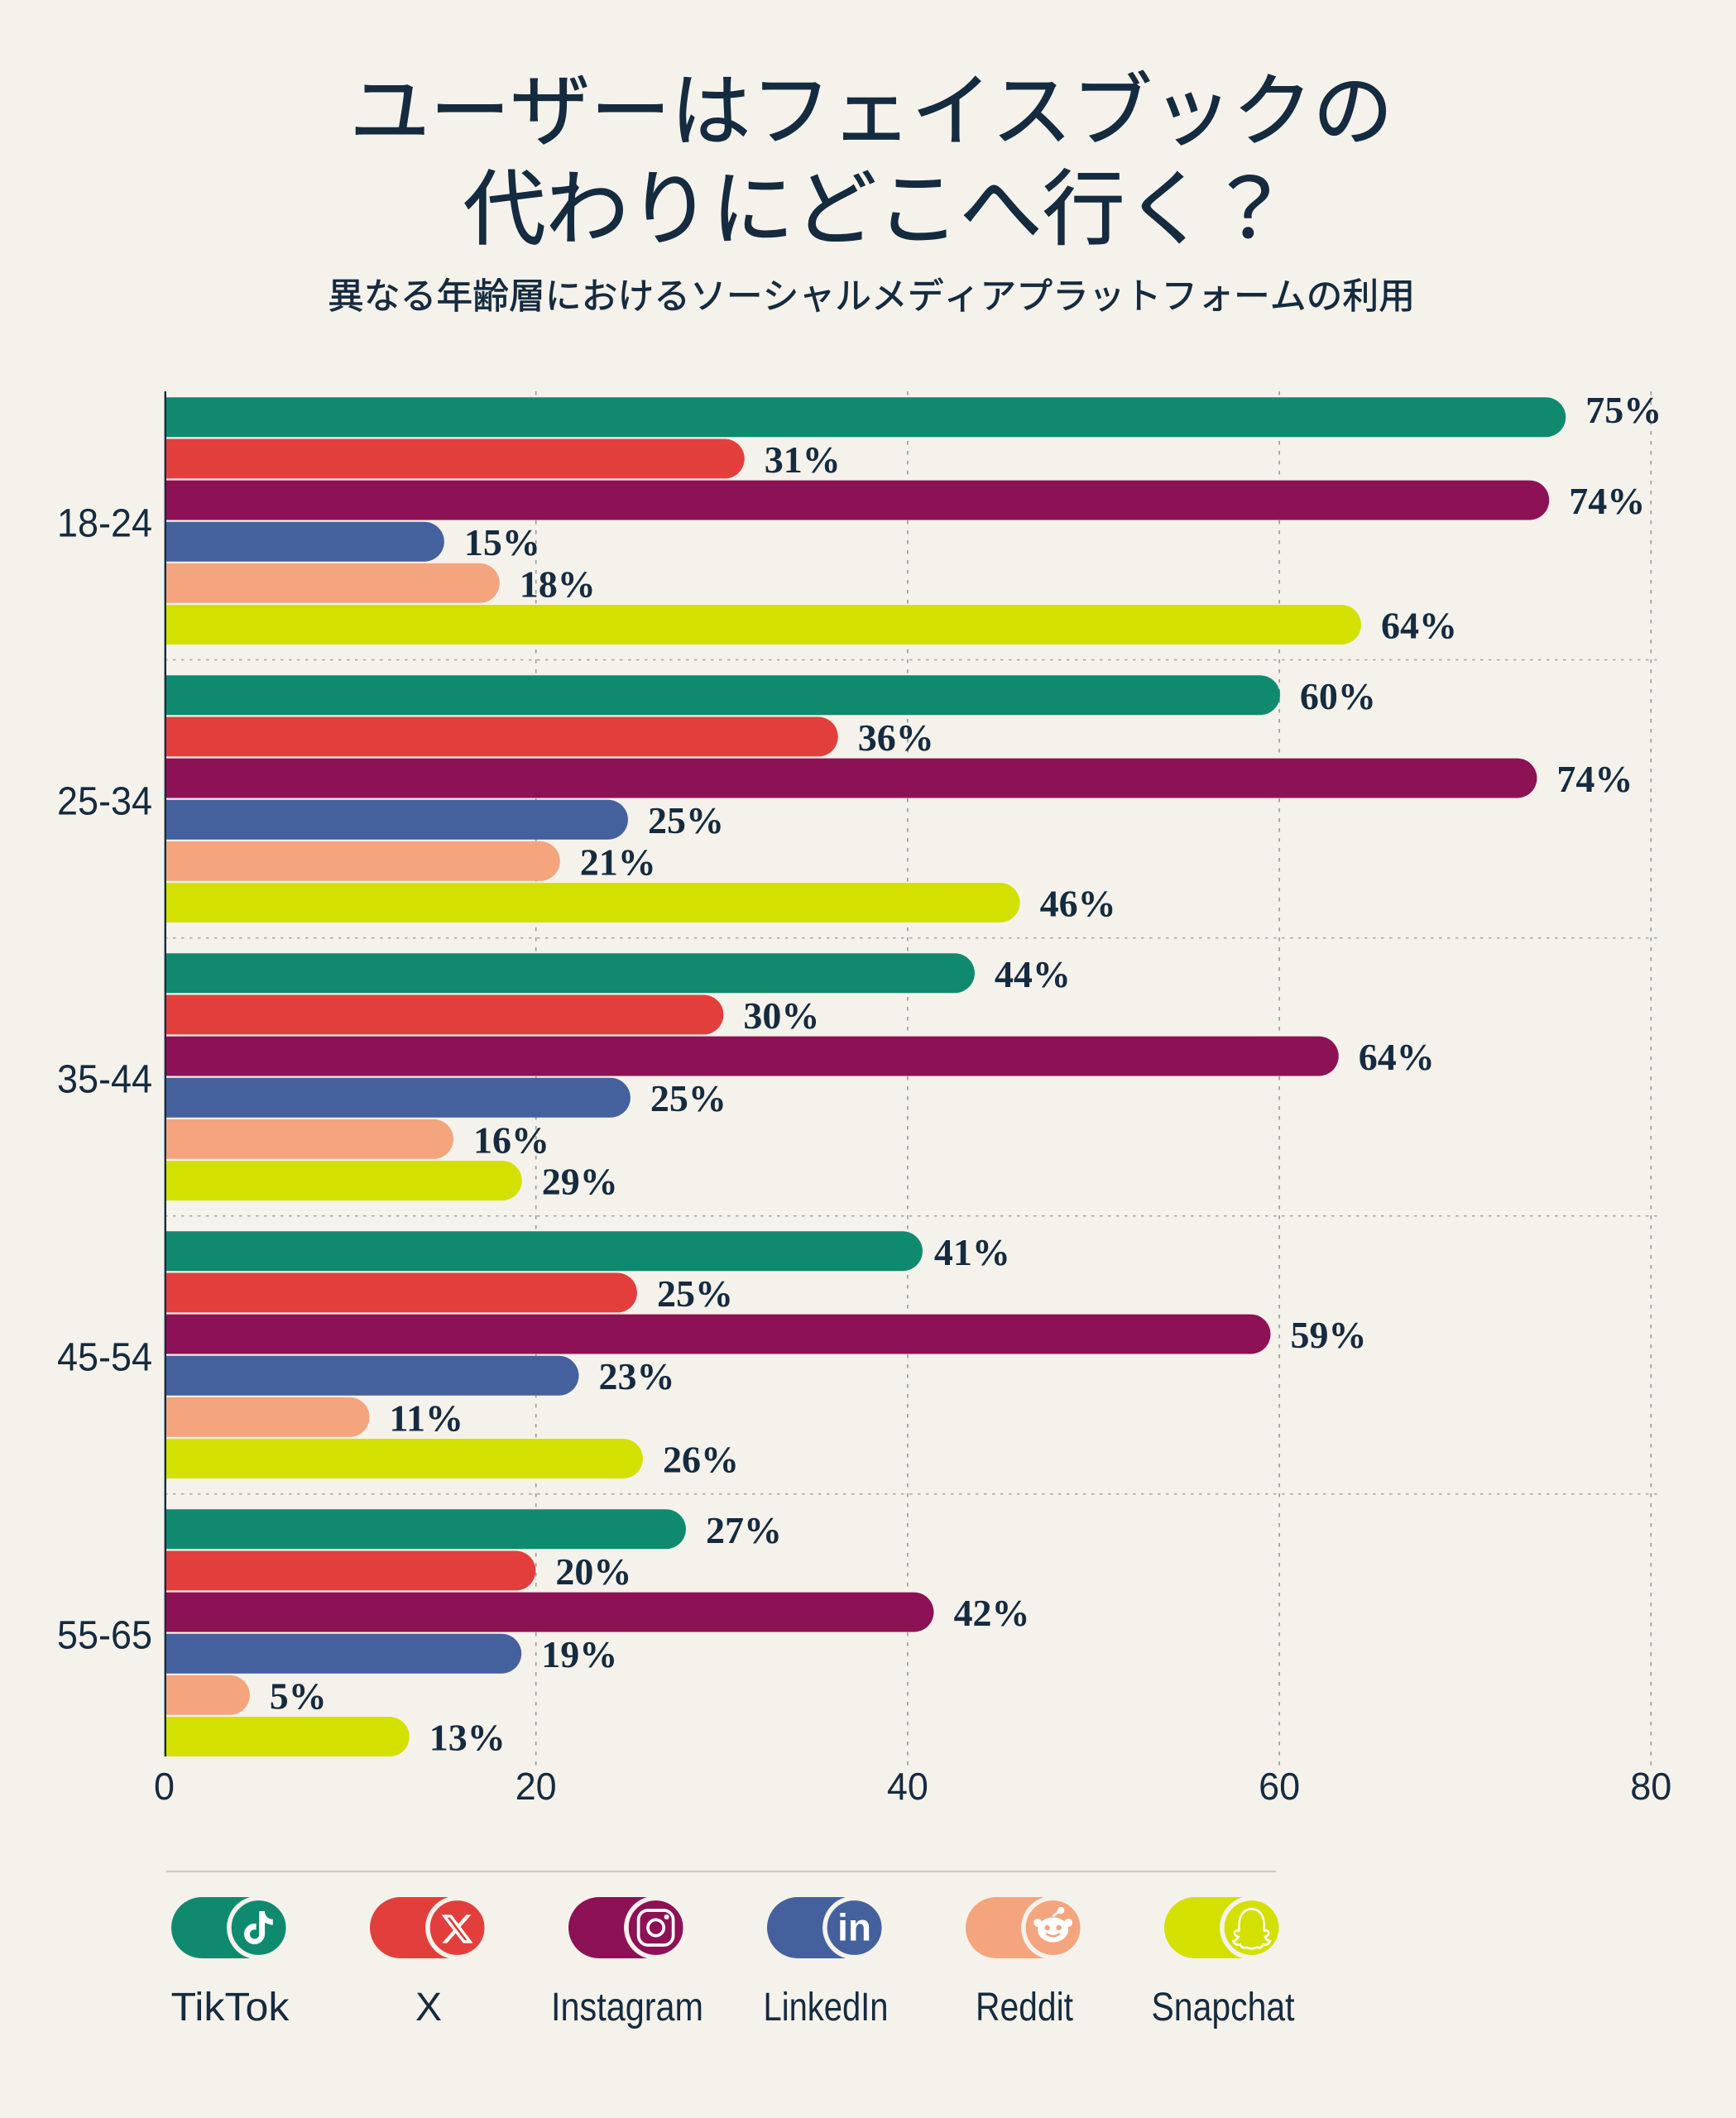 The height and width of the screenshot is (2118, 1736). What do you see at coordinates (536, 1786) in the screenshot?
I see `svg-text: 20` at bounding box center [536, 1786].